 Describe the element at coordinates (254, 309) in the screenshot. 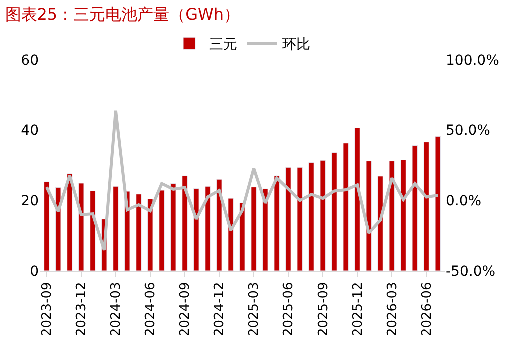

I see `x-tick-label: 2025-03` at that location.